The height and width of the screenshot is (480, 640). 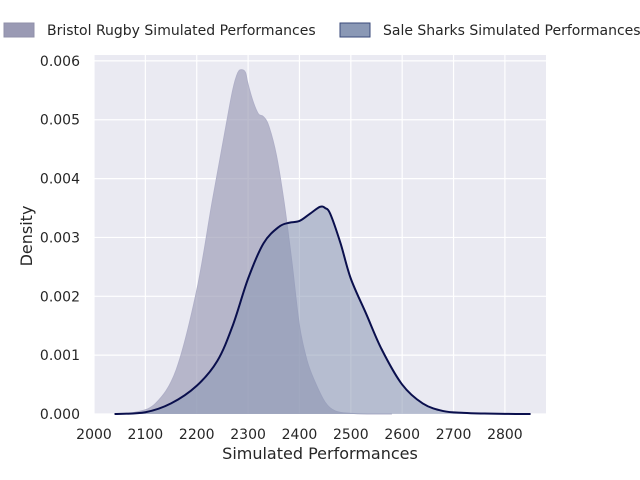 I want to click on x-tick-label: 2400, so click(x=300, y=435).